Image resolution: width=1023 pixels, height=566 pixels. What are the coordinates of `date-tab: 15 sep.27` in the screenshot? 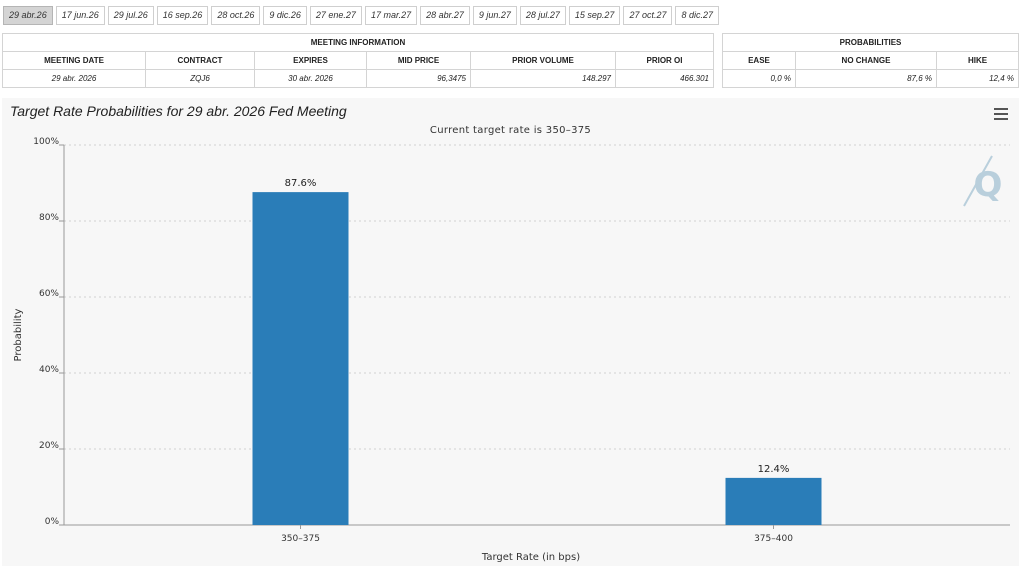 It's located at (594, 15).